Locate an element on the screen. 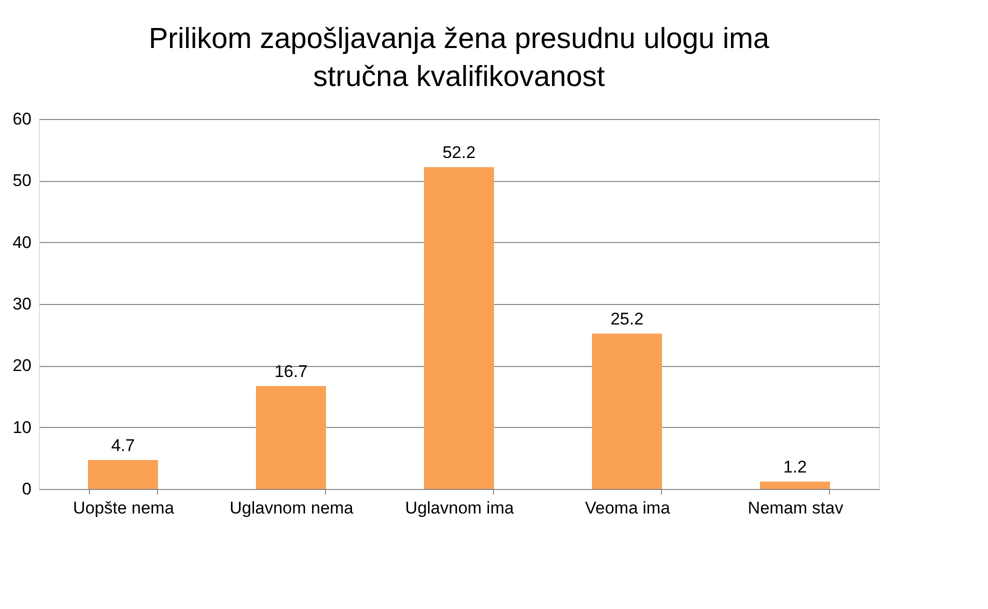 The image size is (988, 609). data-label: 4.7 is located at coordinates (123, 446).